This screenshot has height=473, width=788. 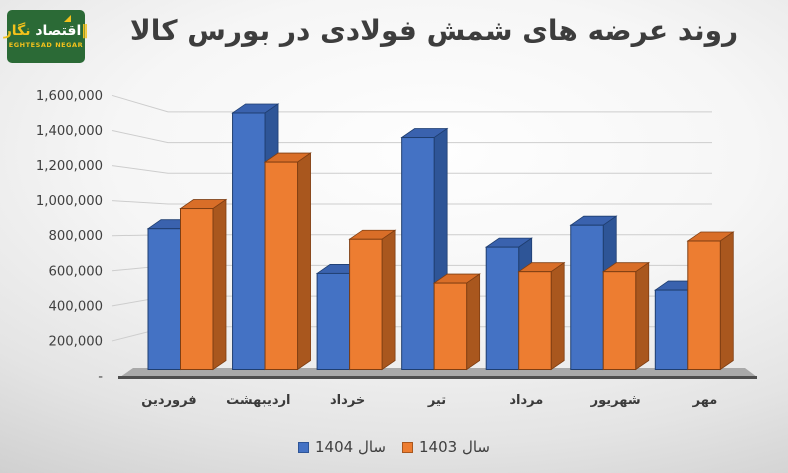 I want to click on bar-1404-مرداد, so click(x=502, y=308).